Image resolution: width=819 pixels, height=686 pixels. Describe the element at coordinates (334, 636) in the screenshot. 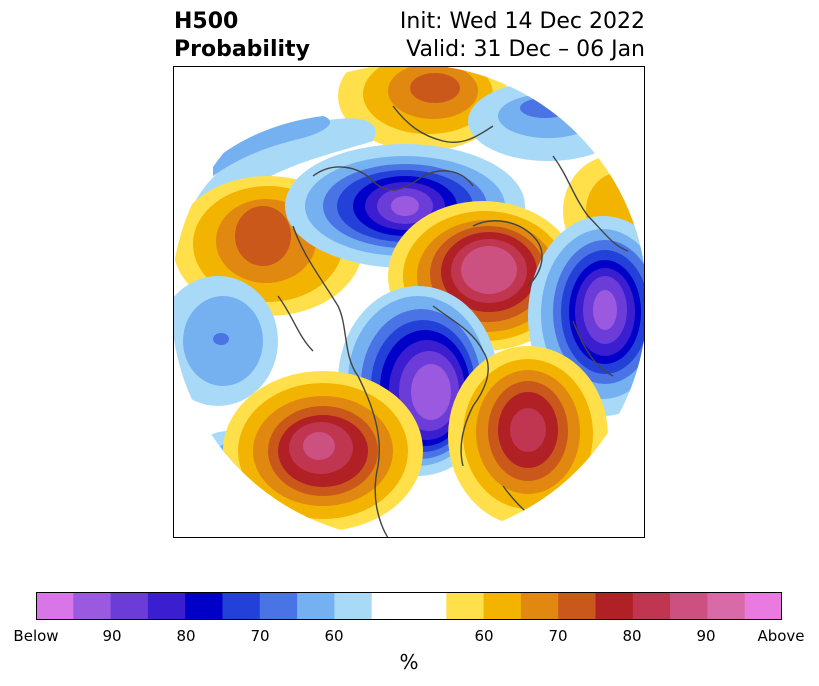

I see `colorbar-tick-below-60: 60` at that location.